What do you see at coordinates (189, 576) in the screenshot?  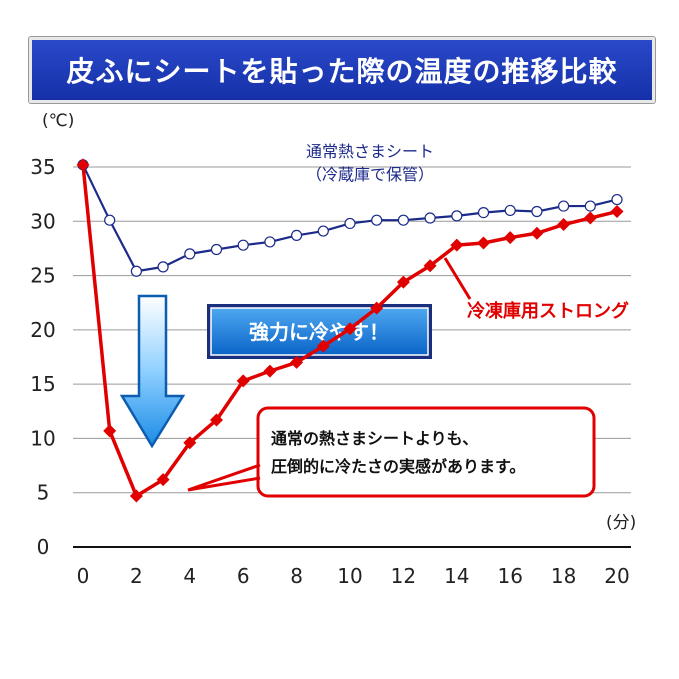 I see `x-tick-label: 4` at bounding box center [189, 576].